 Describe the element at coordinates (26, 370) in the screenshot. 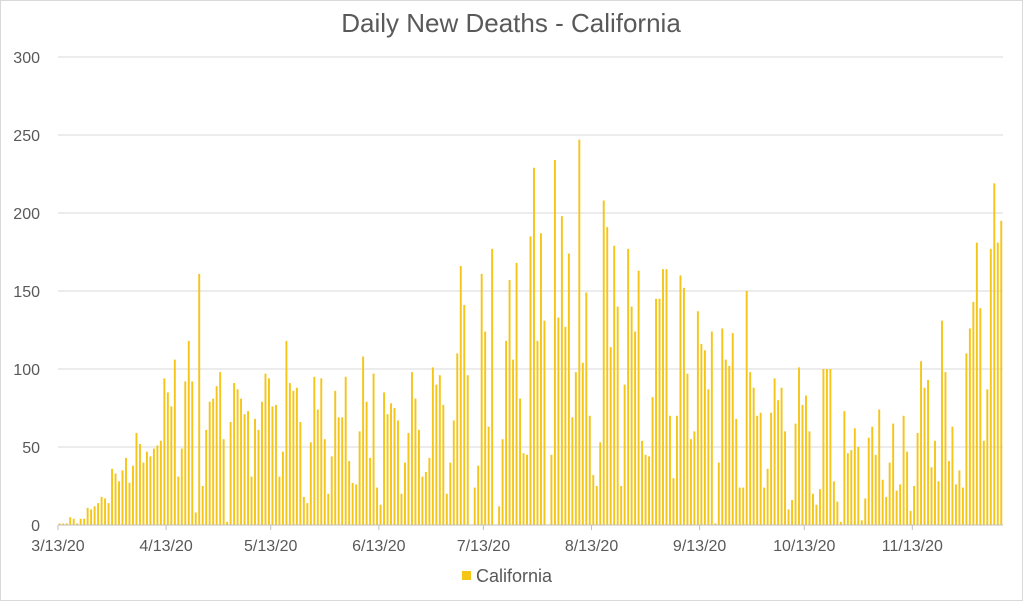

I see `y-tick-label: 100` at that location.